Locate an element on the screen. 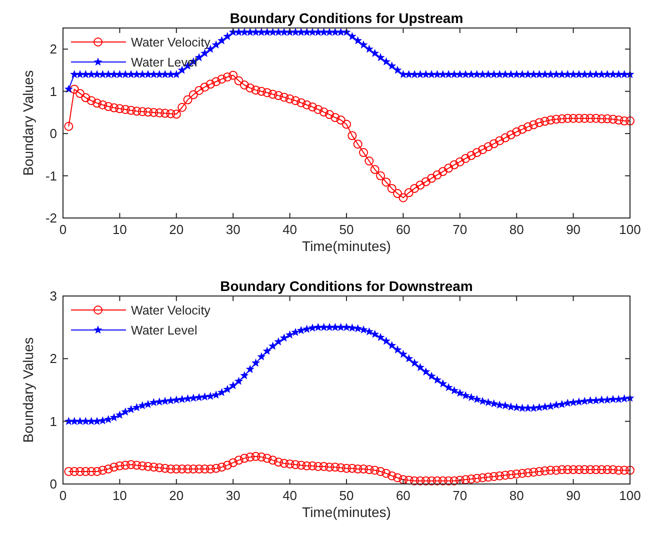  y-tick-label: -1 is located at coordinates (51, 176).